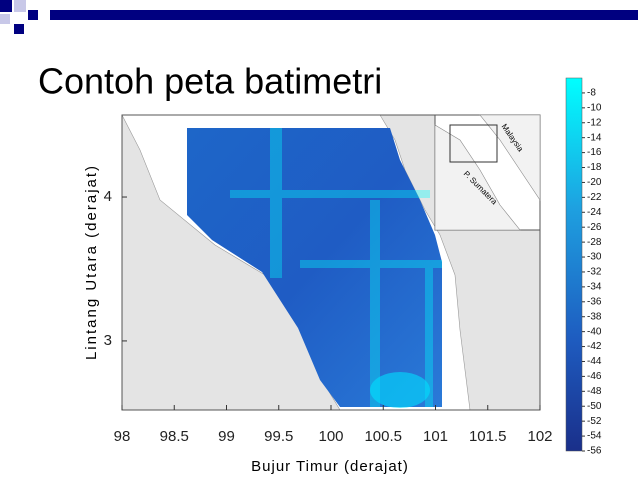 The image size is (638, 478). What do you see at coordinates (210, 81) in the screenshot?
I see `slide-title: Contoh peta batimetri` at bounding box center [210, 81].